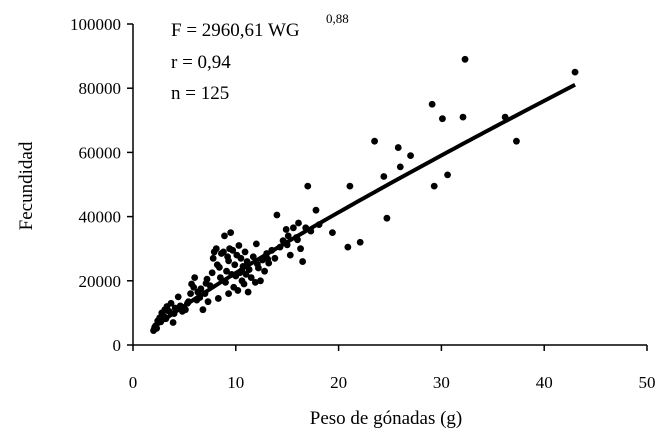 Image resolution: width=659 pixels, height=434 pixels. Describe the element at coordinates (95, 24) in the screenshot. I see `y-tick-label: 100000` at that location.